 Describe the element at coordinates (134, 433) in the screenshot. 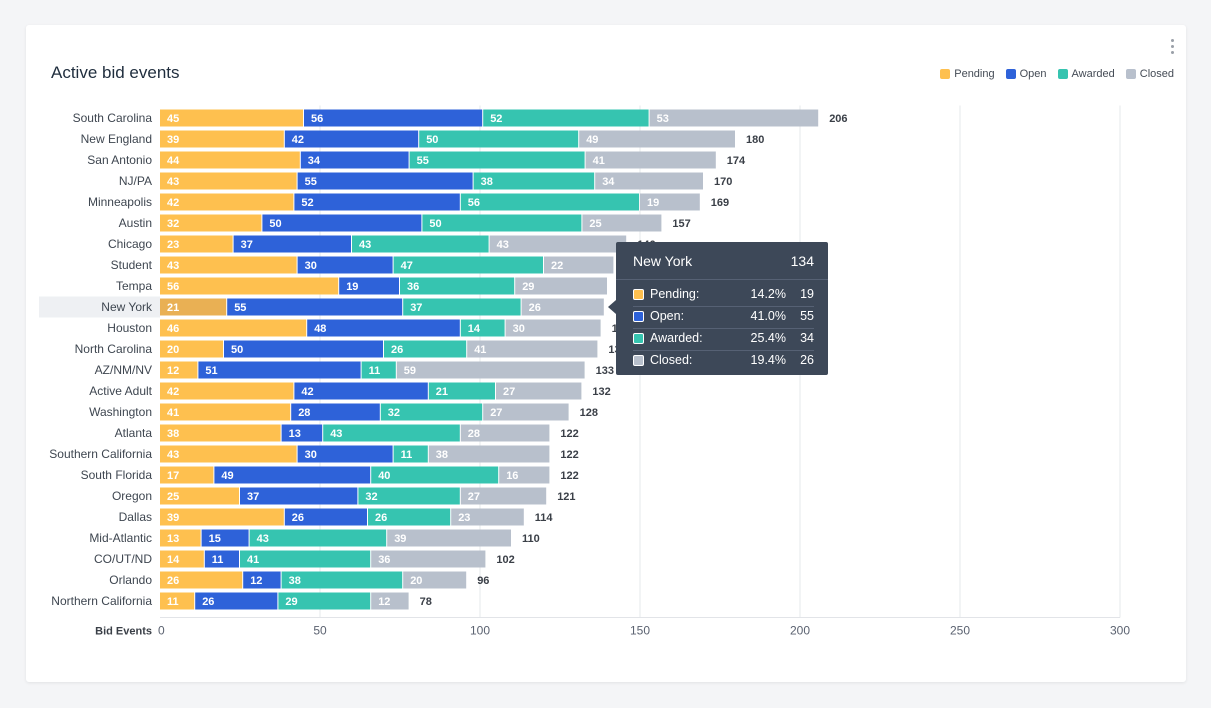

I see `category-label-atlanta: Atlanta` at that location.